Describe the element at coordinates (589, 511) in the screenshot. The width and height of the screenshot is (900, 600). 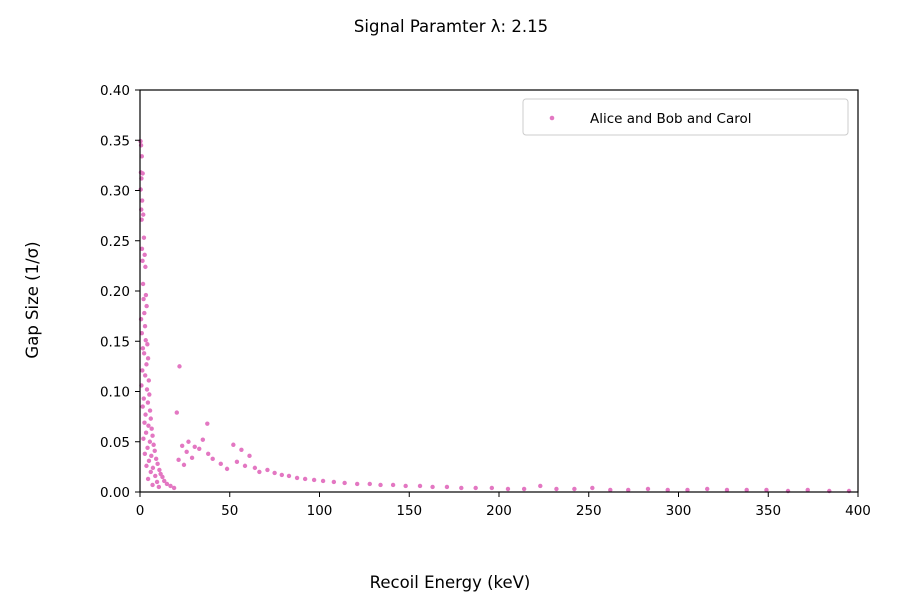
I see `x-tick-label: 250` at that location.